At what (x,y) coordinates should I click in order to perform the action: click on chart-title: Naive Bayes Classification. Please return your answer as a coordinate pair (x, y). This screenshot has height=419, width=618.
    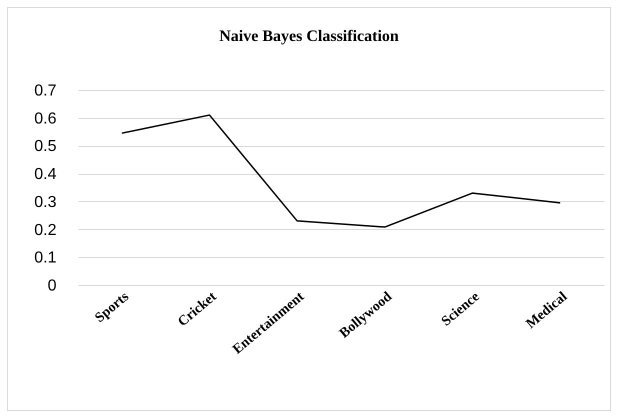
    Looking at the image, I should click on (309, 36).